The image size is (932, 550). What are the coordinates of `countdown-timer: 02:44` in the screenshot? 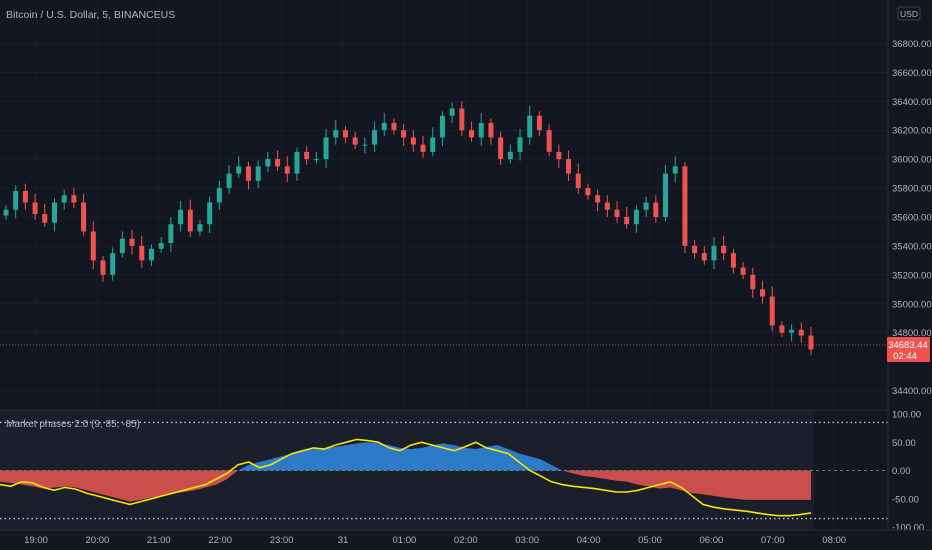 It's located at (905, 356).